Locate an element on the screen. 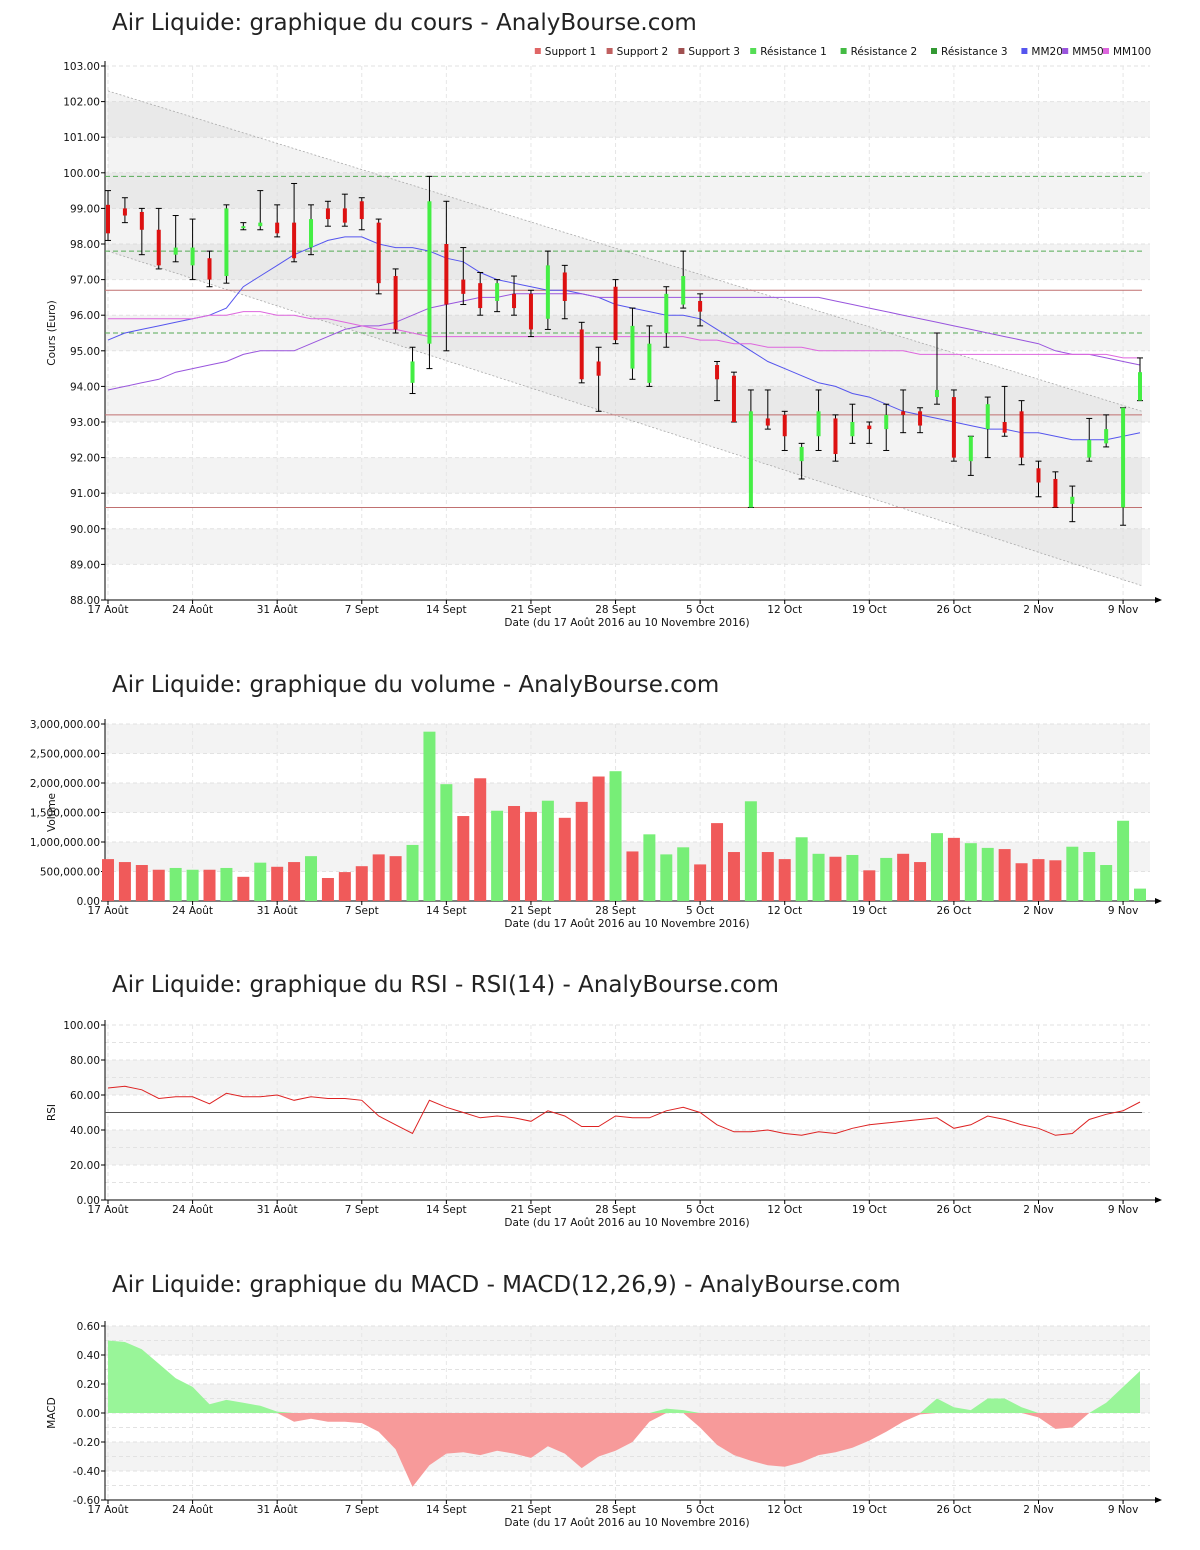 The width and height of the screenshot is (1200, 1550). y-tick-label: 97.00 is located at coordinates (85, 281).